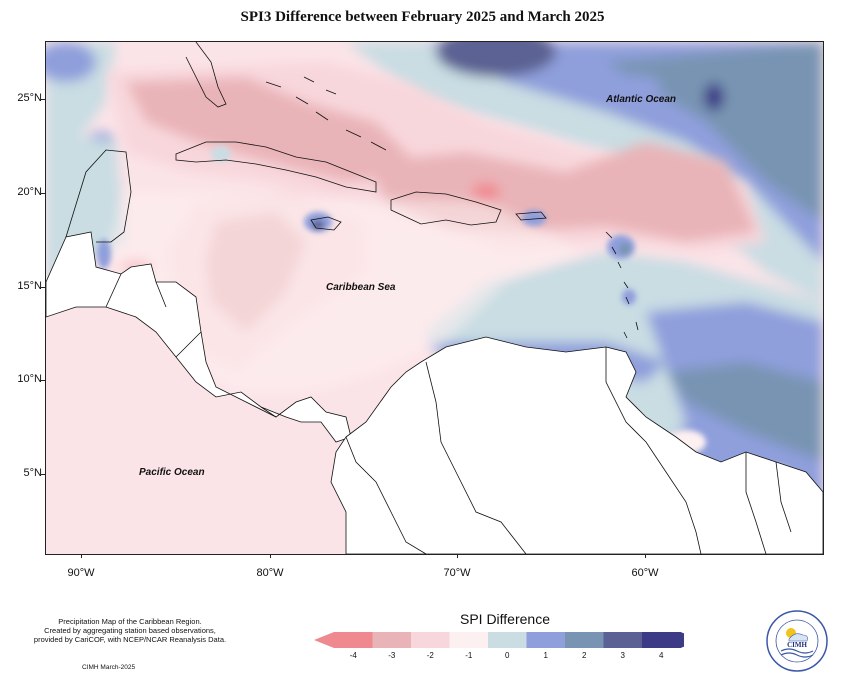 This screenshot has height=684, width=845. What do you see at coordinates (361, 287) in the screenshot?
I see `caribbean-sea-label: Caribbean Sea` at bounding box center [361, 287].